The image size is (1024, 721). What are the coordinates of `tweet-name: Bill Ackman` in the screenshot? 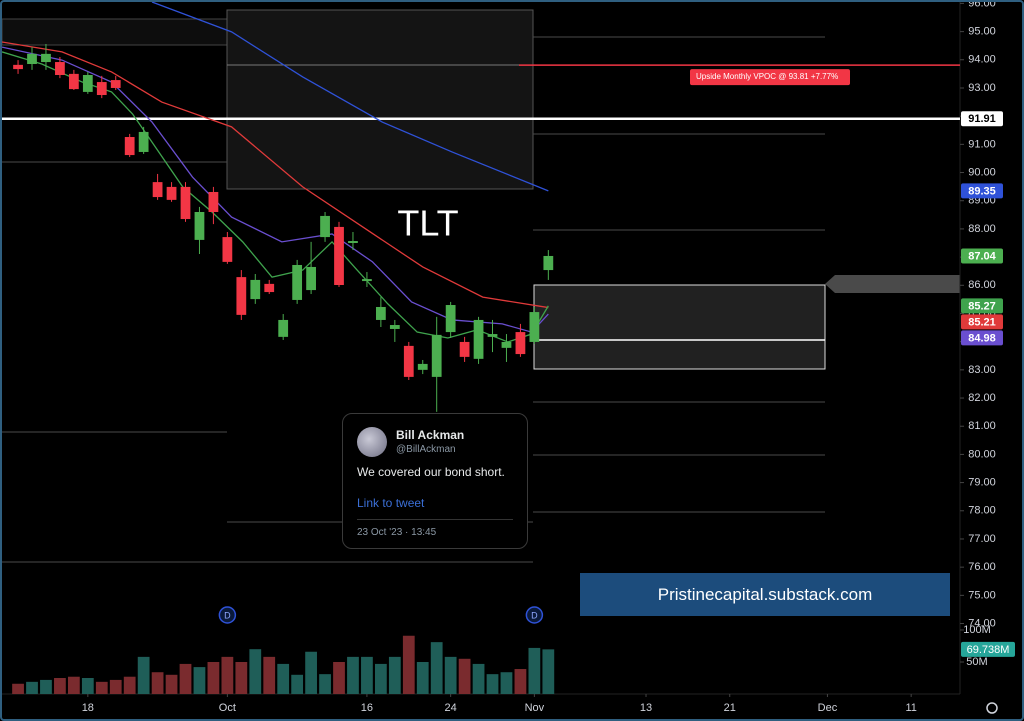 It's located at (430, 435).